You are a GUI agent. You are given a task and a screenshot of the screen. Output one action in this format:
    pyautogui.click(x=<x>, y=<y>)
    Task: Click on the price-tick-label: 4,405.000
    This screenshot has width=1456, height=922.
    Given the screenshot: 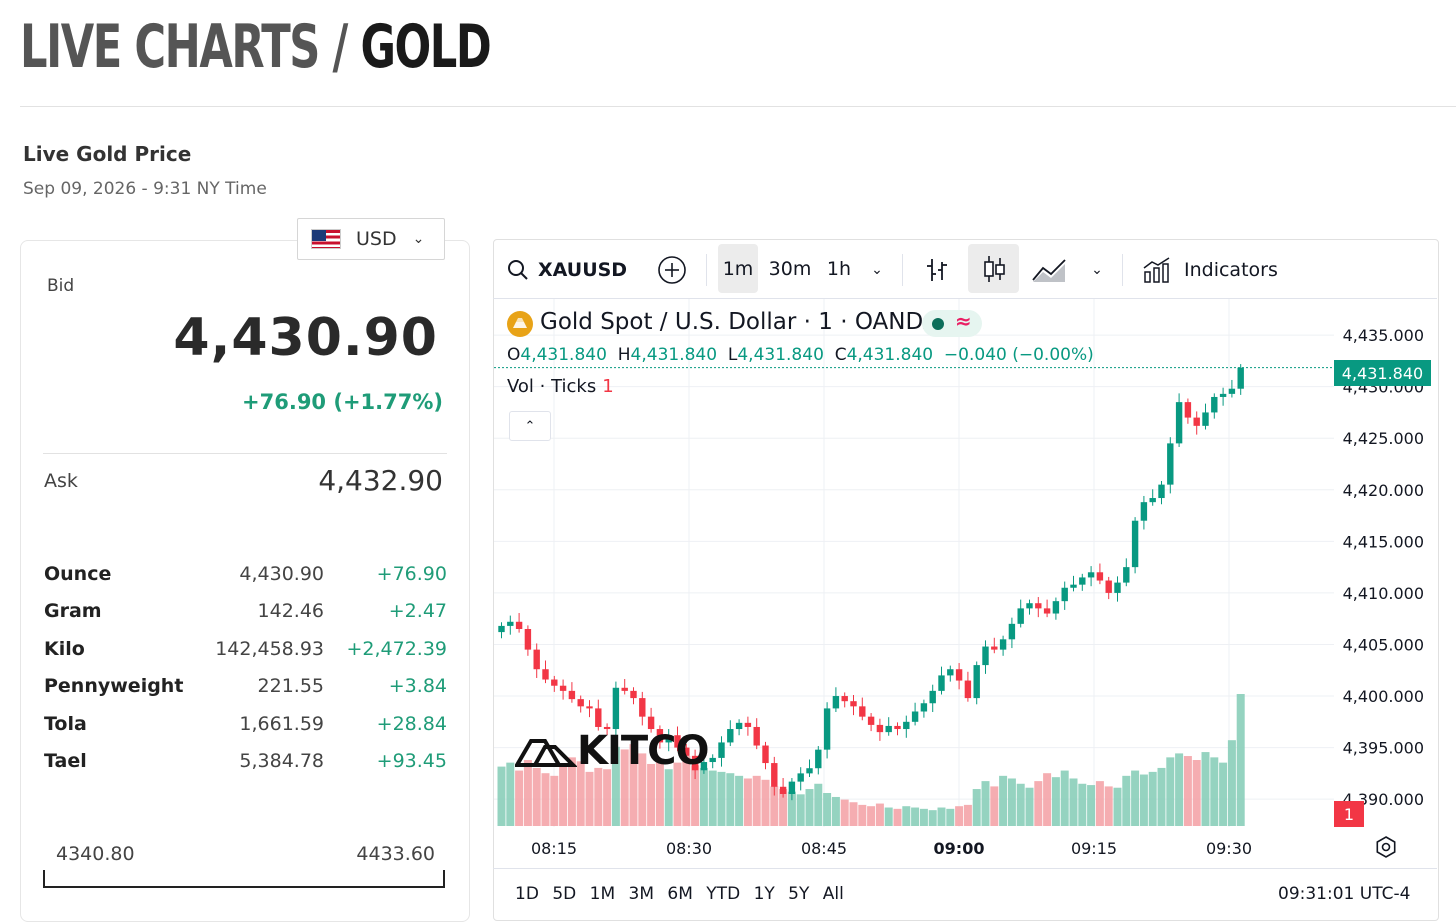 What is the action you would take?
    pyautogui.click(x=1383, y=644)
    